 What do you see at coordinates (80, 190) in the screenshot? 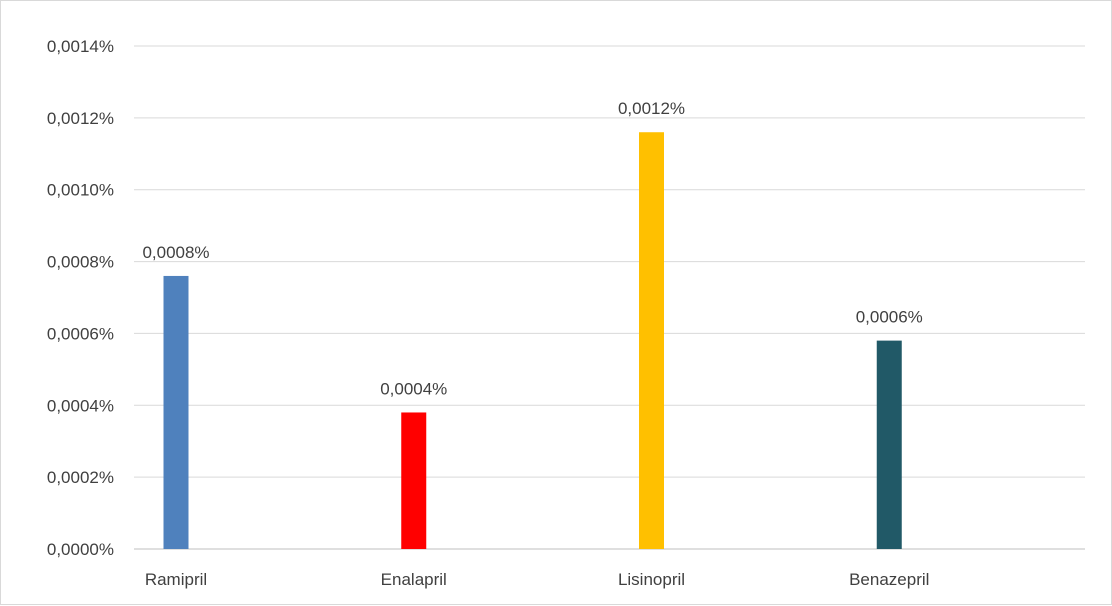
I see `y-tick-label: 0,0010%` at bounding box center [80, 190].